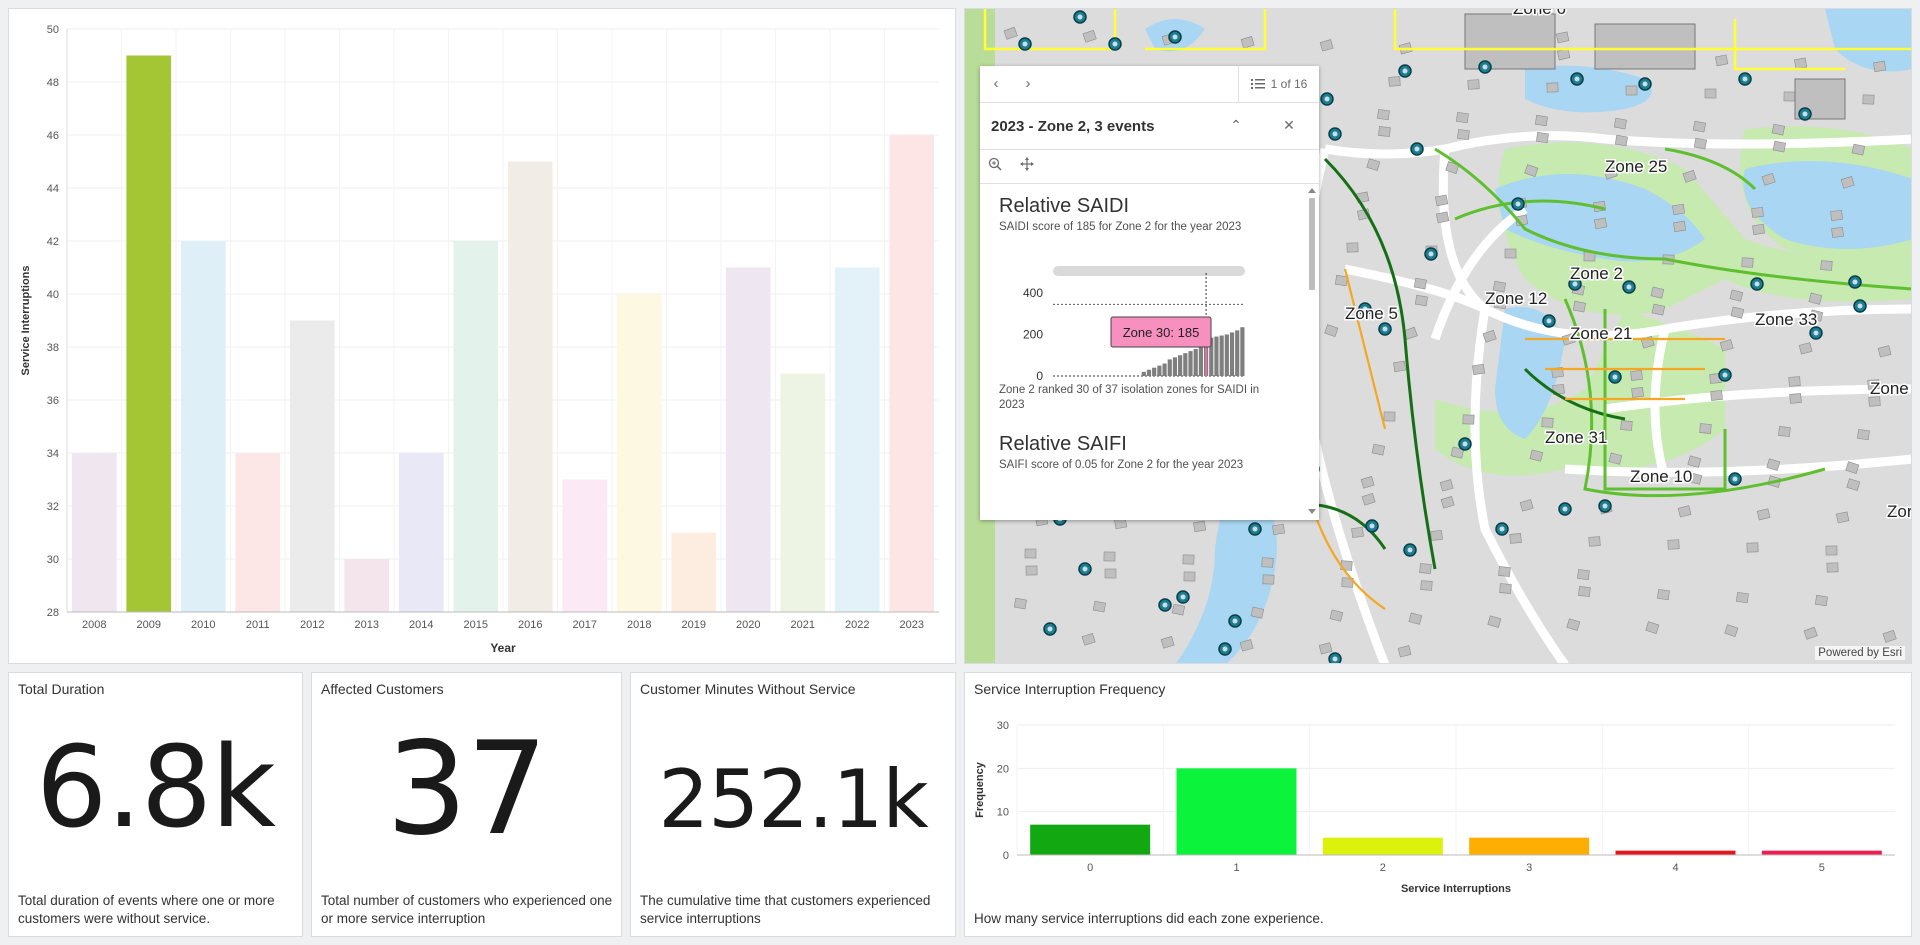 This screenshot has height=945, width=1920. I want to click on chevron-left-icon: ‹, so click(996, 83).